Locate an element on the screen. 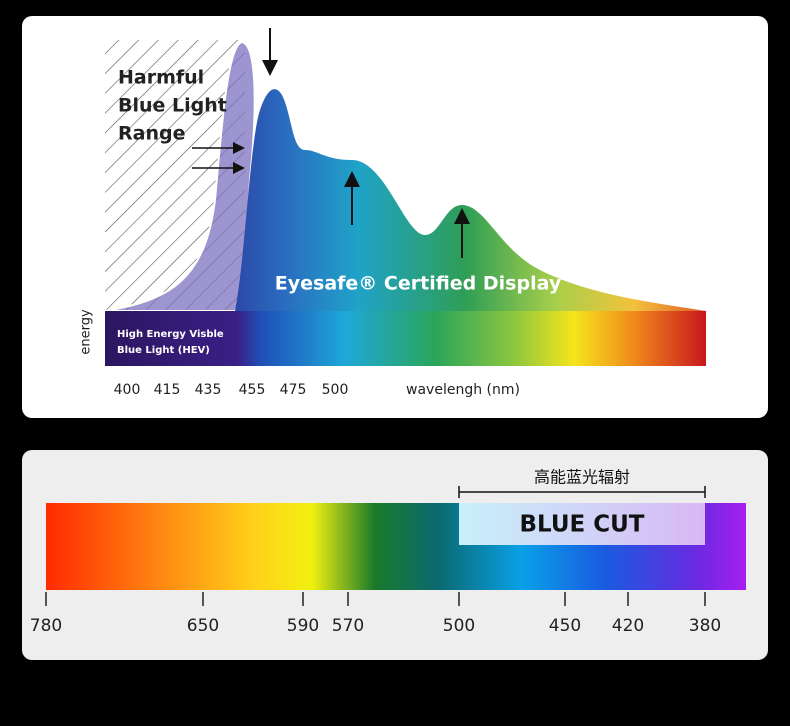  wavelength-tick-label: 650 is located at coordinates (203, 626).